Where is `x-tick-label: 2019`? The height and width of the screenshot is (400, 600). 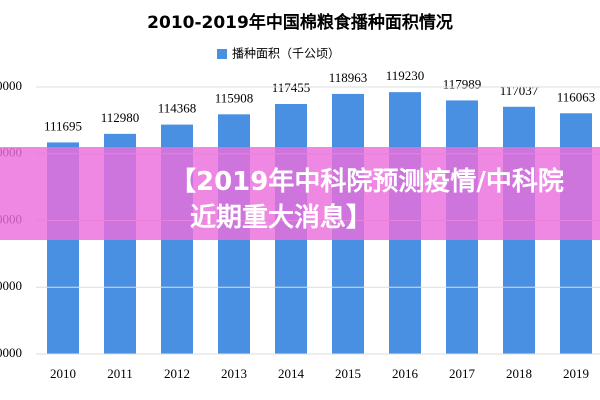 x-tick-label: 2019 is located at coordinates (576, 373).